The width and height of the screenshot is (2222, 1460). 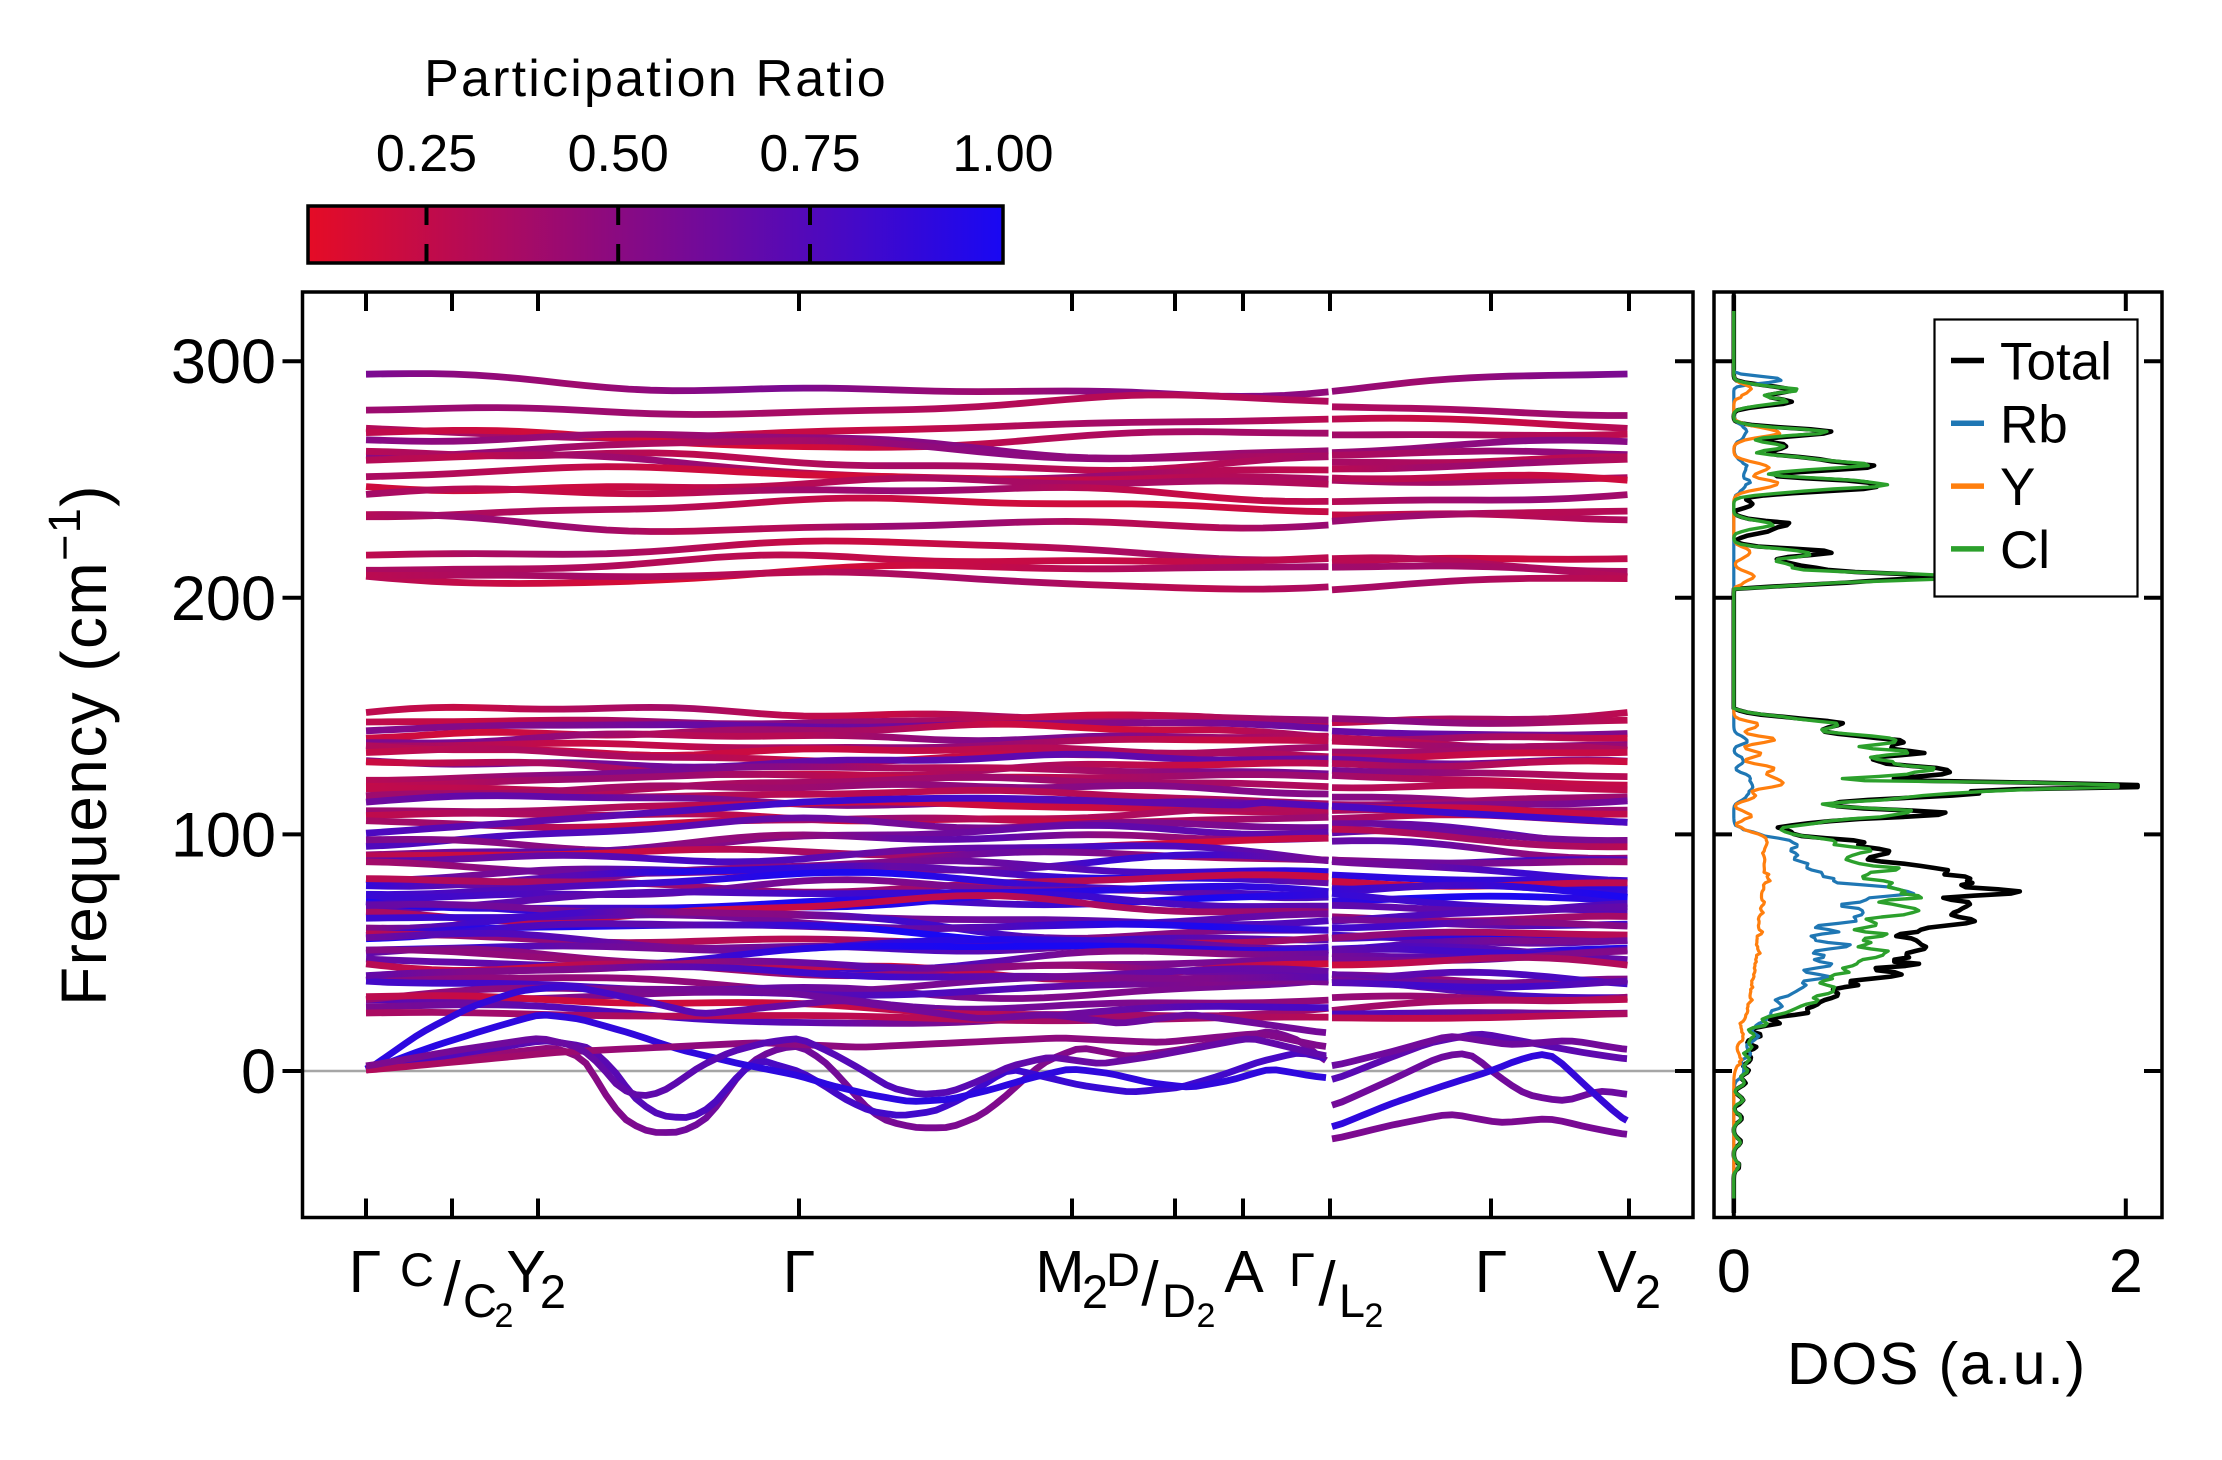 I want to click on svg-text: 0.75, so click(x=809, y=154).